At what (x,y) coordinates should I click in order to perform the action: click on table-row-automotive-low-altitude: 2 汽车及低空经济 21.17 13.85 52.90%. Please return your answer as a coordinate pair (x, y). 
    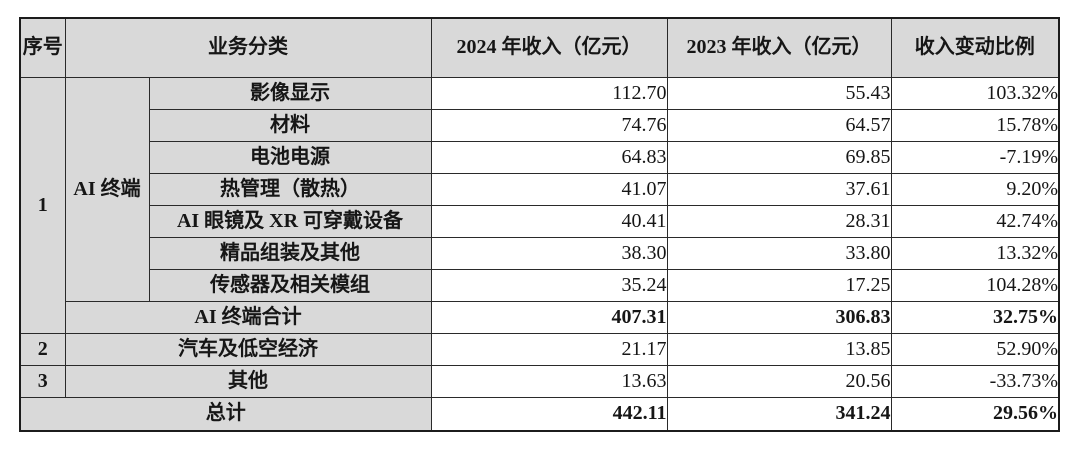
    Looking at the image, I should click on (539, 349).